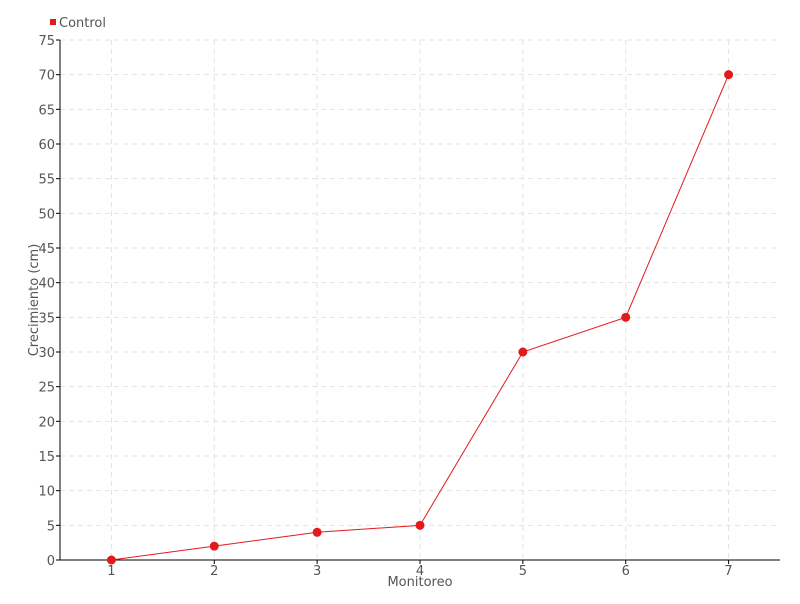 Image resolution: width=800 pixels, height=604 pixels. Describe the element at coordinates (419, 582) in the screenshot. I see `x-axis-label: Monitoreo` at that location.